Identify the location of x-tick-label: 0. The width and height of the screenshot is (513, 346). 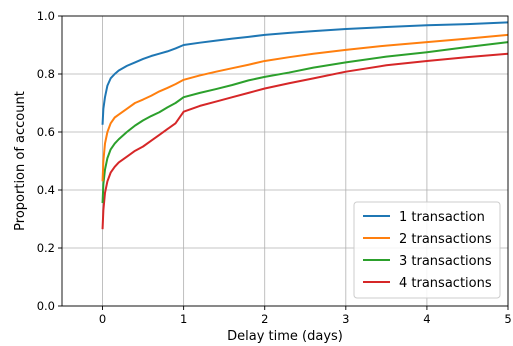
(102, 319).